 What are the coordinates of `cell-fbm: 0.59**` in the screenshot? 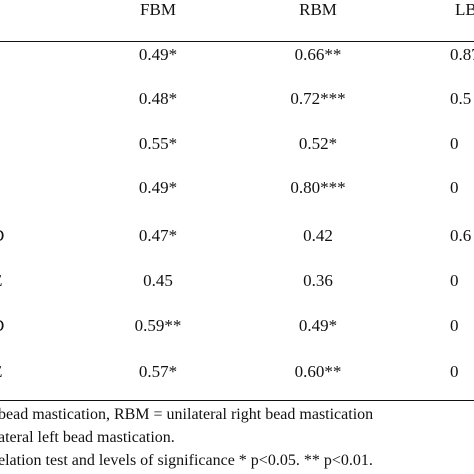 It's located at (158, 325).